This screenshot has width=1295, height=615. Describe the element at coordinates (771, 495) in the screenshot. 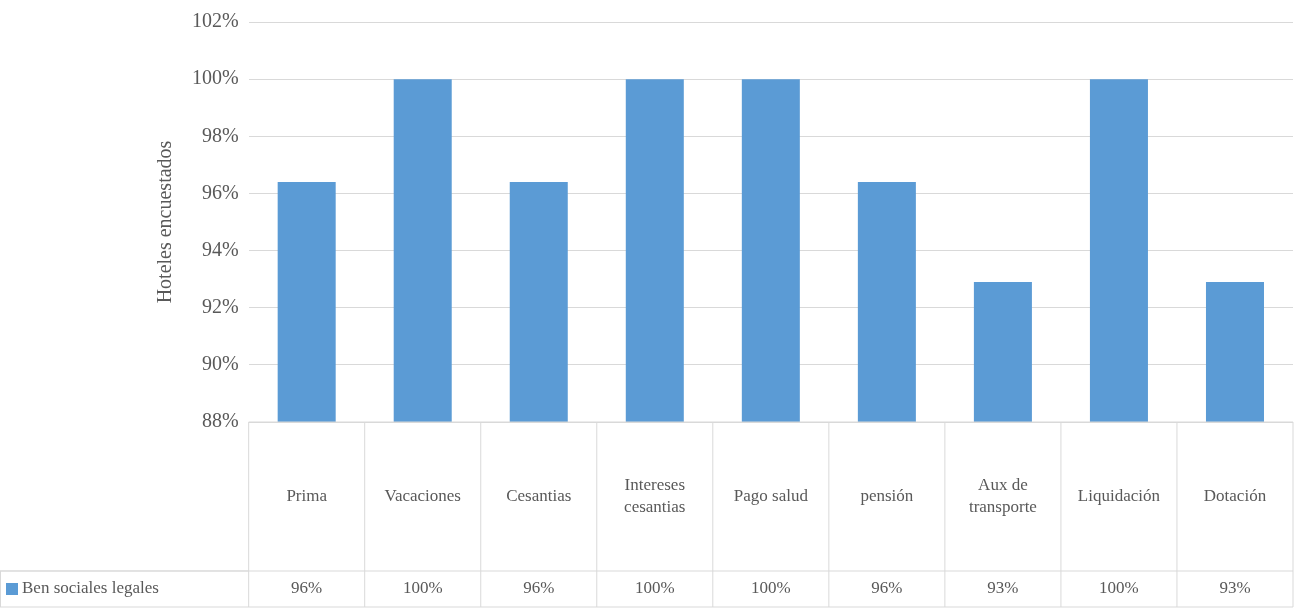

I see `x-tick-label: Pago salud` at that location.